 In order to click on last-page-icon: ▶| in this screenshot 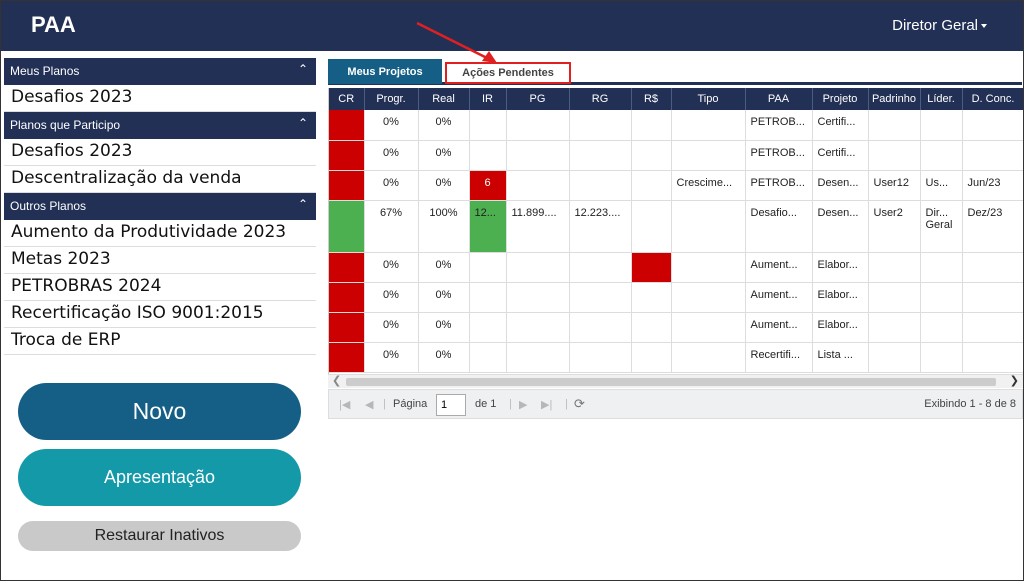, I will do `click(547, 405)`.